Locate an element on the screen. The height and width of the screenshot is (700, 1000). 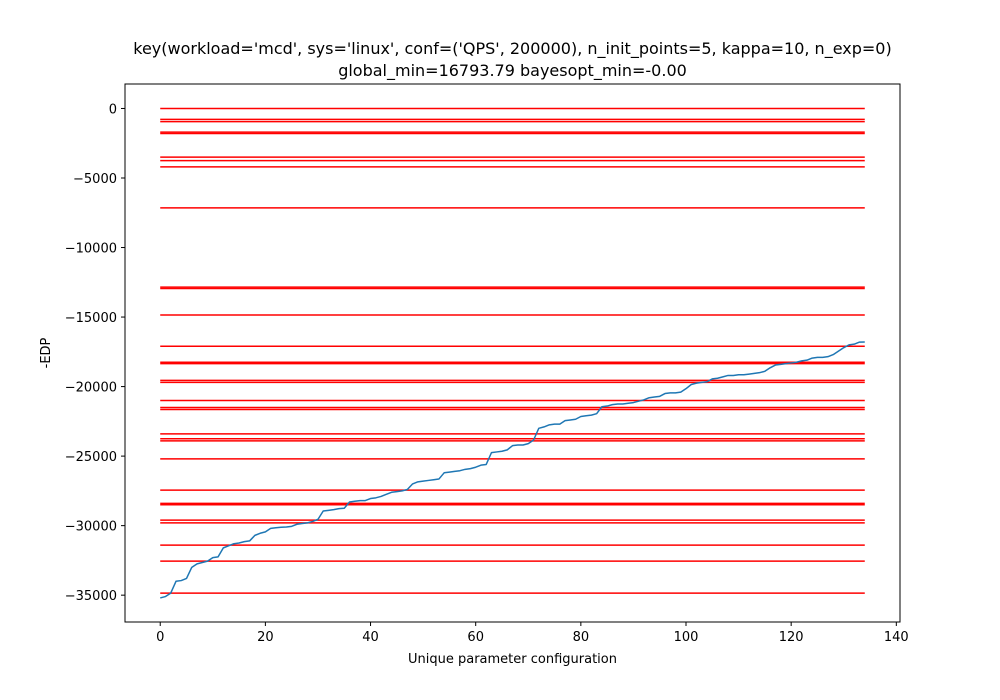
x-tick-label: 140 is located at coordinates (896, 637).